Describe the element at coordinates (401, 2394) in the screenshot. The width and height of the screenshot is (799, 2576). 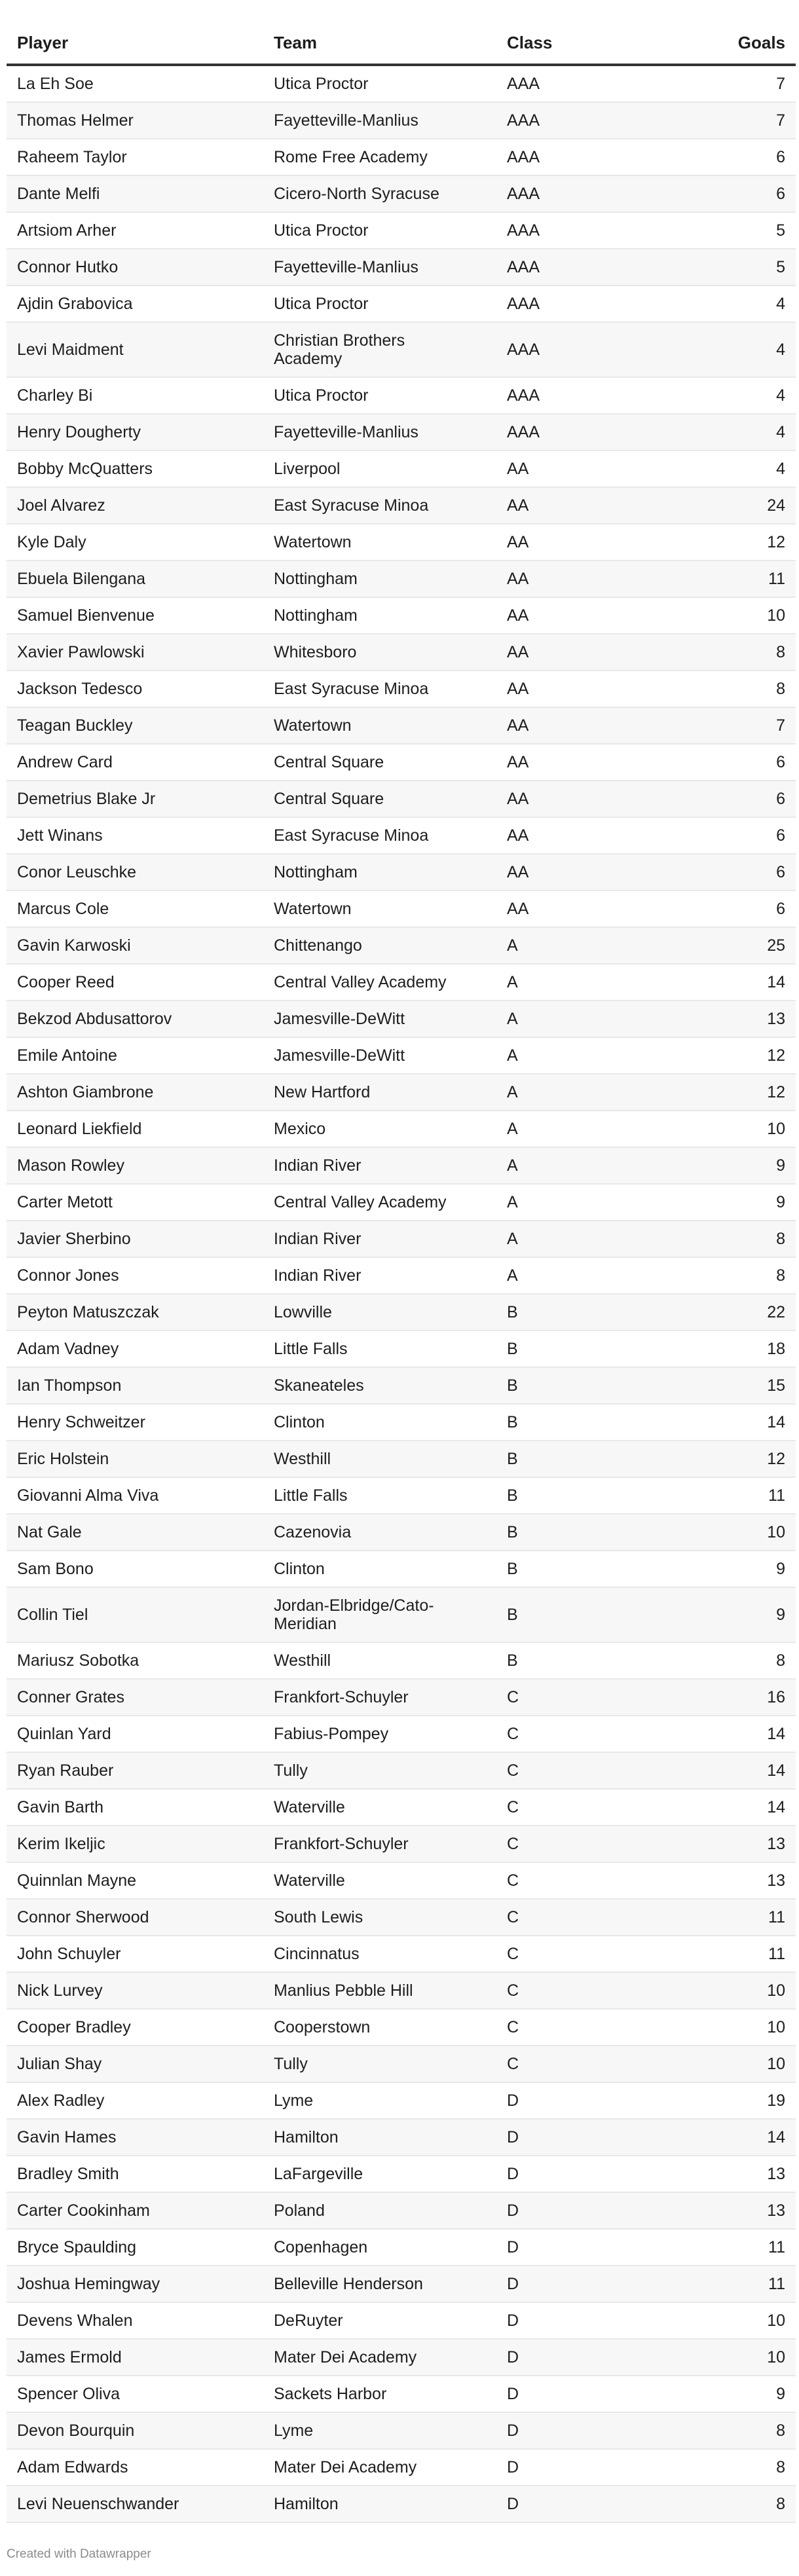
I see `table-row: Spencer Oliva Sackets Harbor D 9` at that location.